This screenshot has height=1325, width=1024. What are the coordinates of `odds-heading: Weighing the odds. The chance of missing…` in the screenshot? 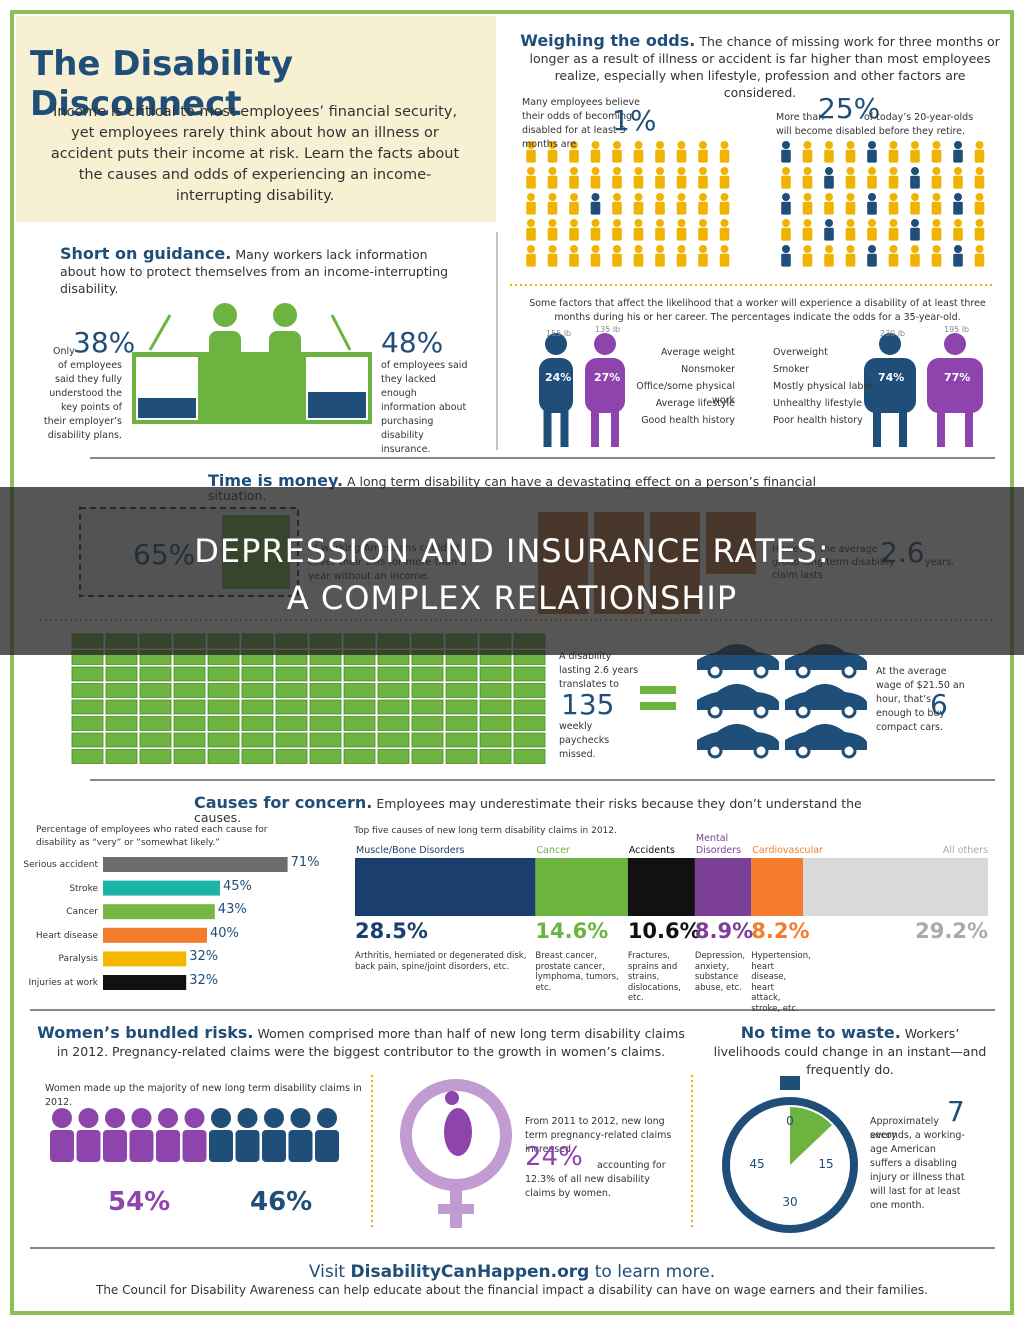 It's located at (760, 66).